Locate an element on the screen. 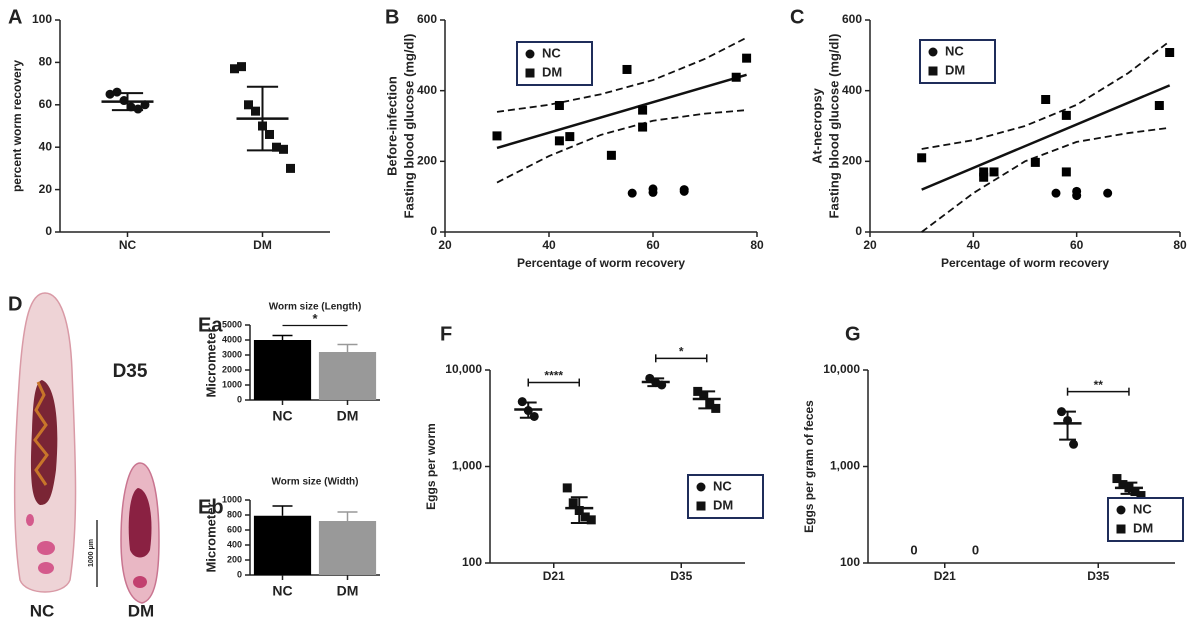  significance-label: **** is located at coordinates (553, 376).